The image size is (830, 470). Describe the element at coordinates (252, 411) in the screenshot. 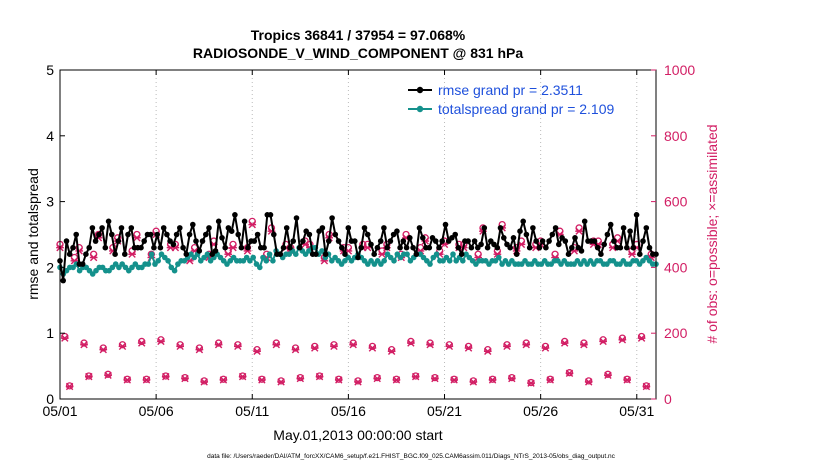

I see `x-tick-label: 05/11` at that location.